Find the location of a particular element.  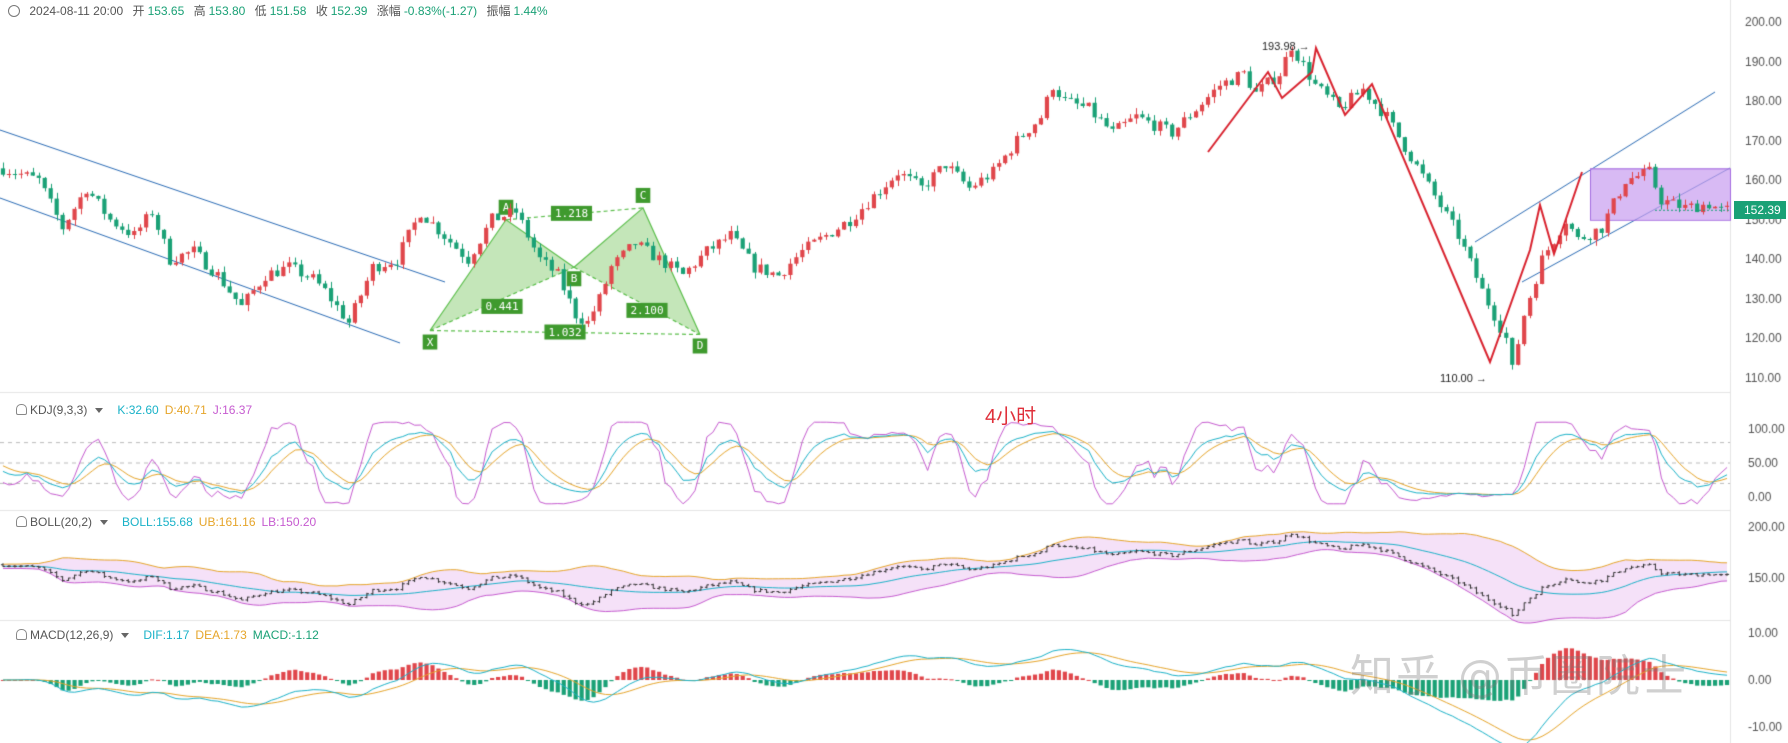

macd-legend: MACD(12,26,9) DIF:1.17 DEA:1.73 MACD:-1.12 is located at coordinates (167, 635).